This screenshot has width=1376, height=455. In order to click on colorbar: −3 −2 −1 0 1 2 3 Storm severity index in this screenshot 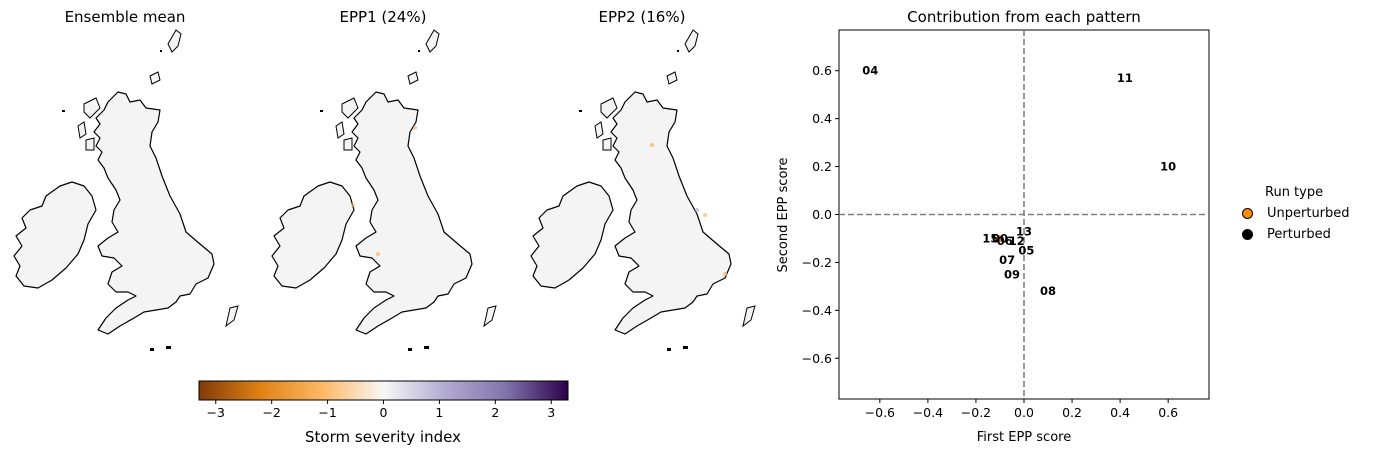, I will do `click(383, 413)`.